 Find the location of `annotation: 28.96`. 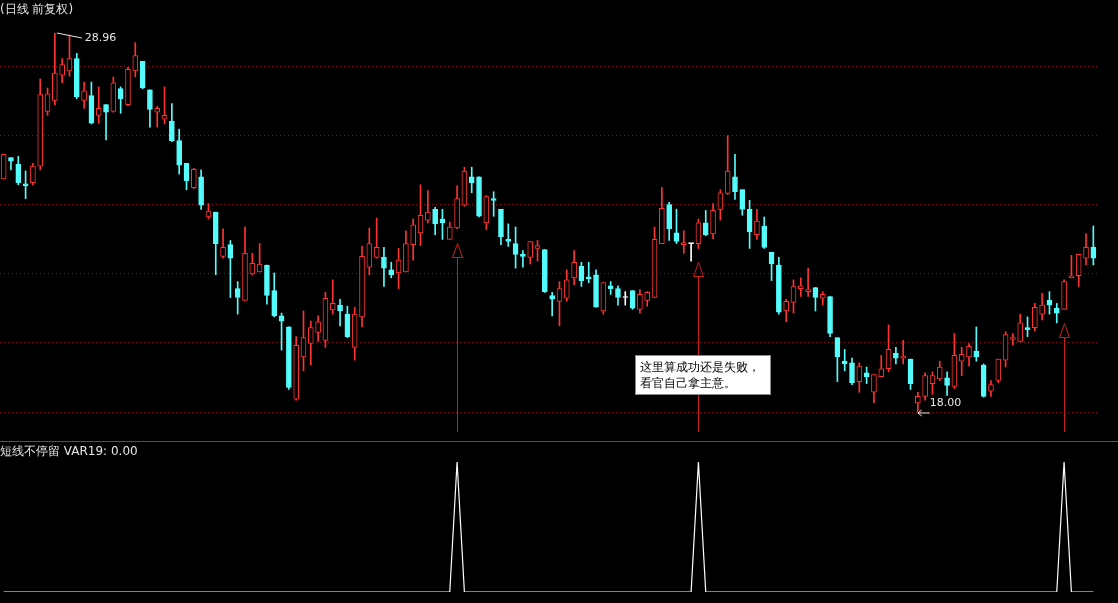

annotation: 28.96 is located at coordinates (100, 37).